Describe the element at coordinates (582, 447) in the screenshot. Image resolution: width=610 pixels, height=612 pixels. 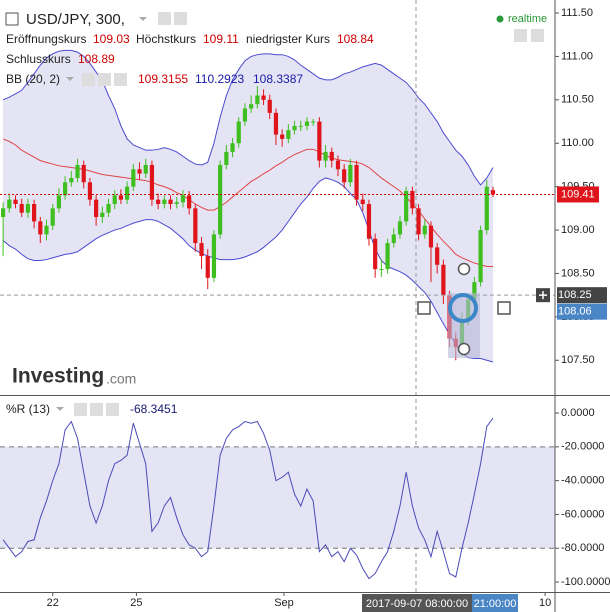
I see `y-tick-label: -20.0000` at that location.